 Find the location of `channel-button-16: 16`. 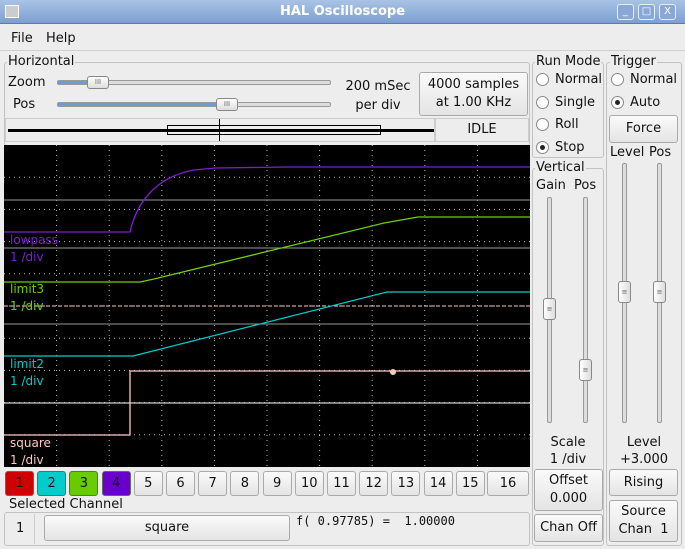

channel-button-16: 16 is located at coordinates (508, 483).